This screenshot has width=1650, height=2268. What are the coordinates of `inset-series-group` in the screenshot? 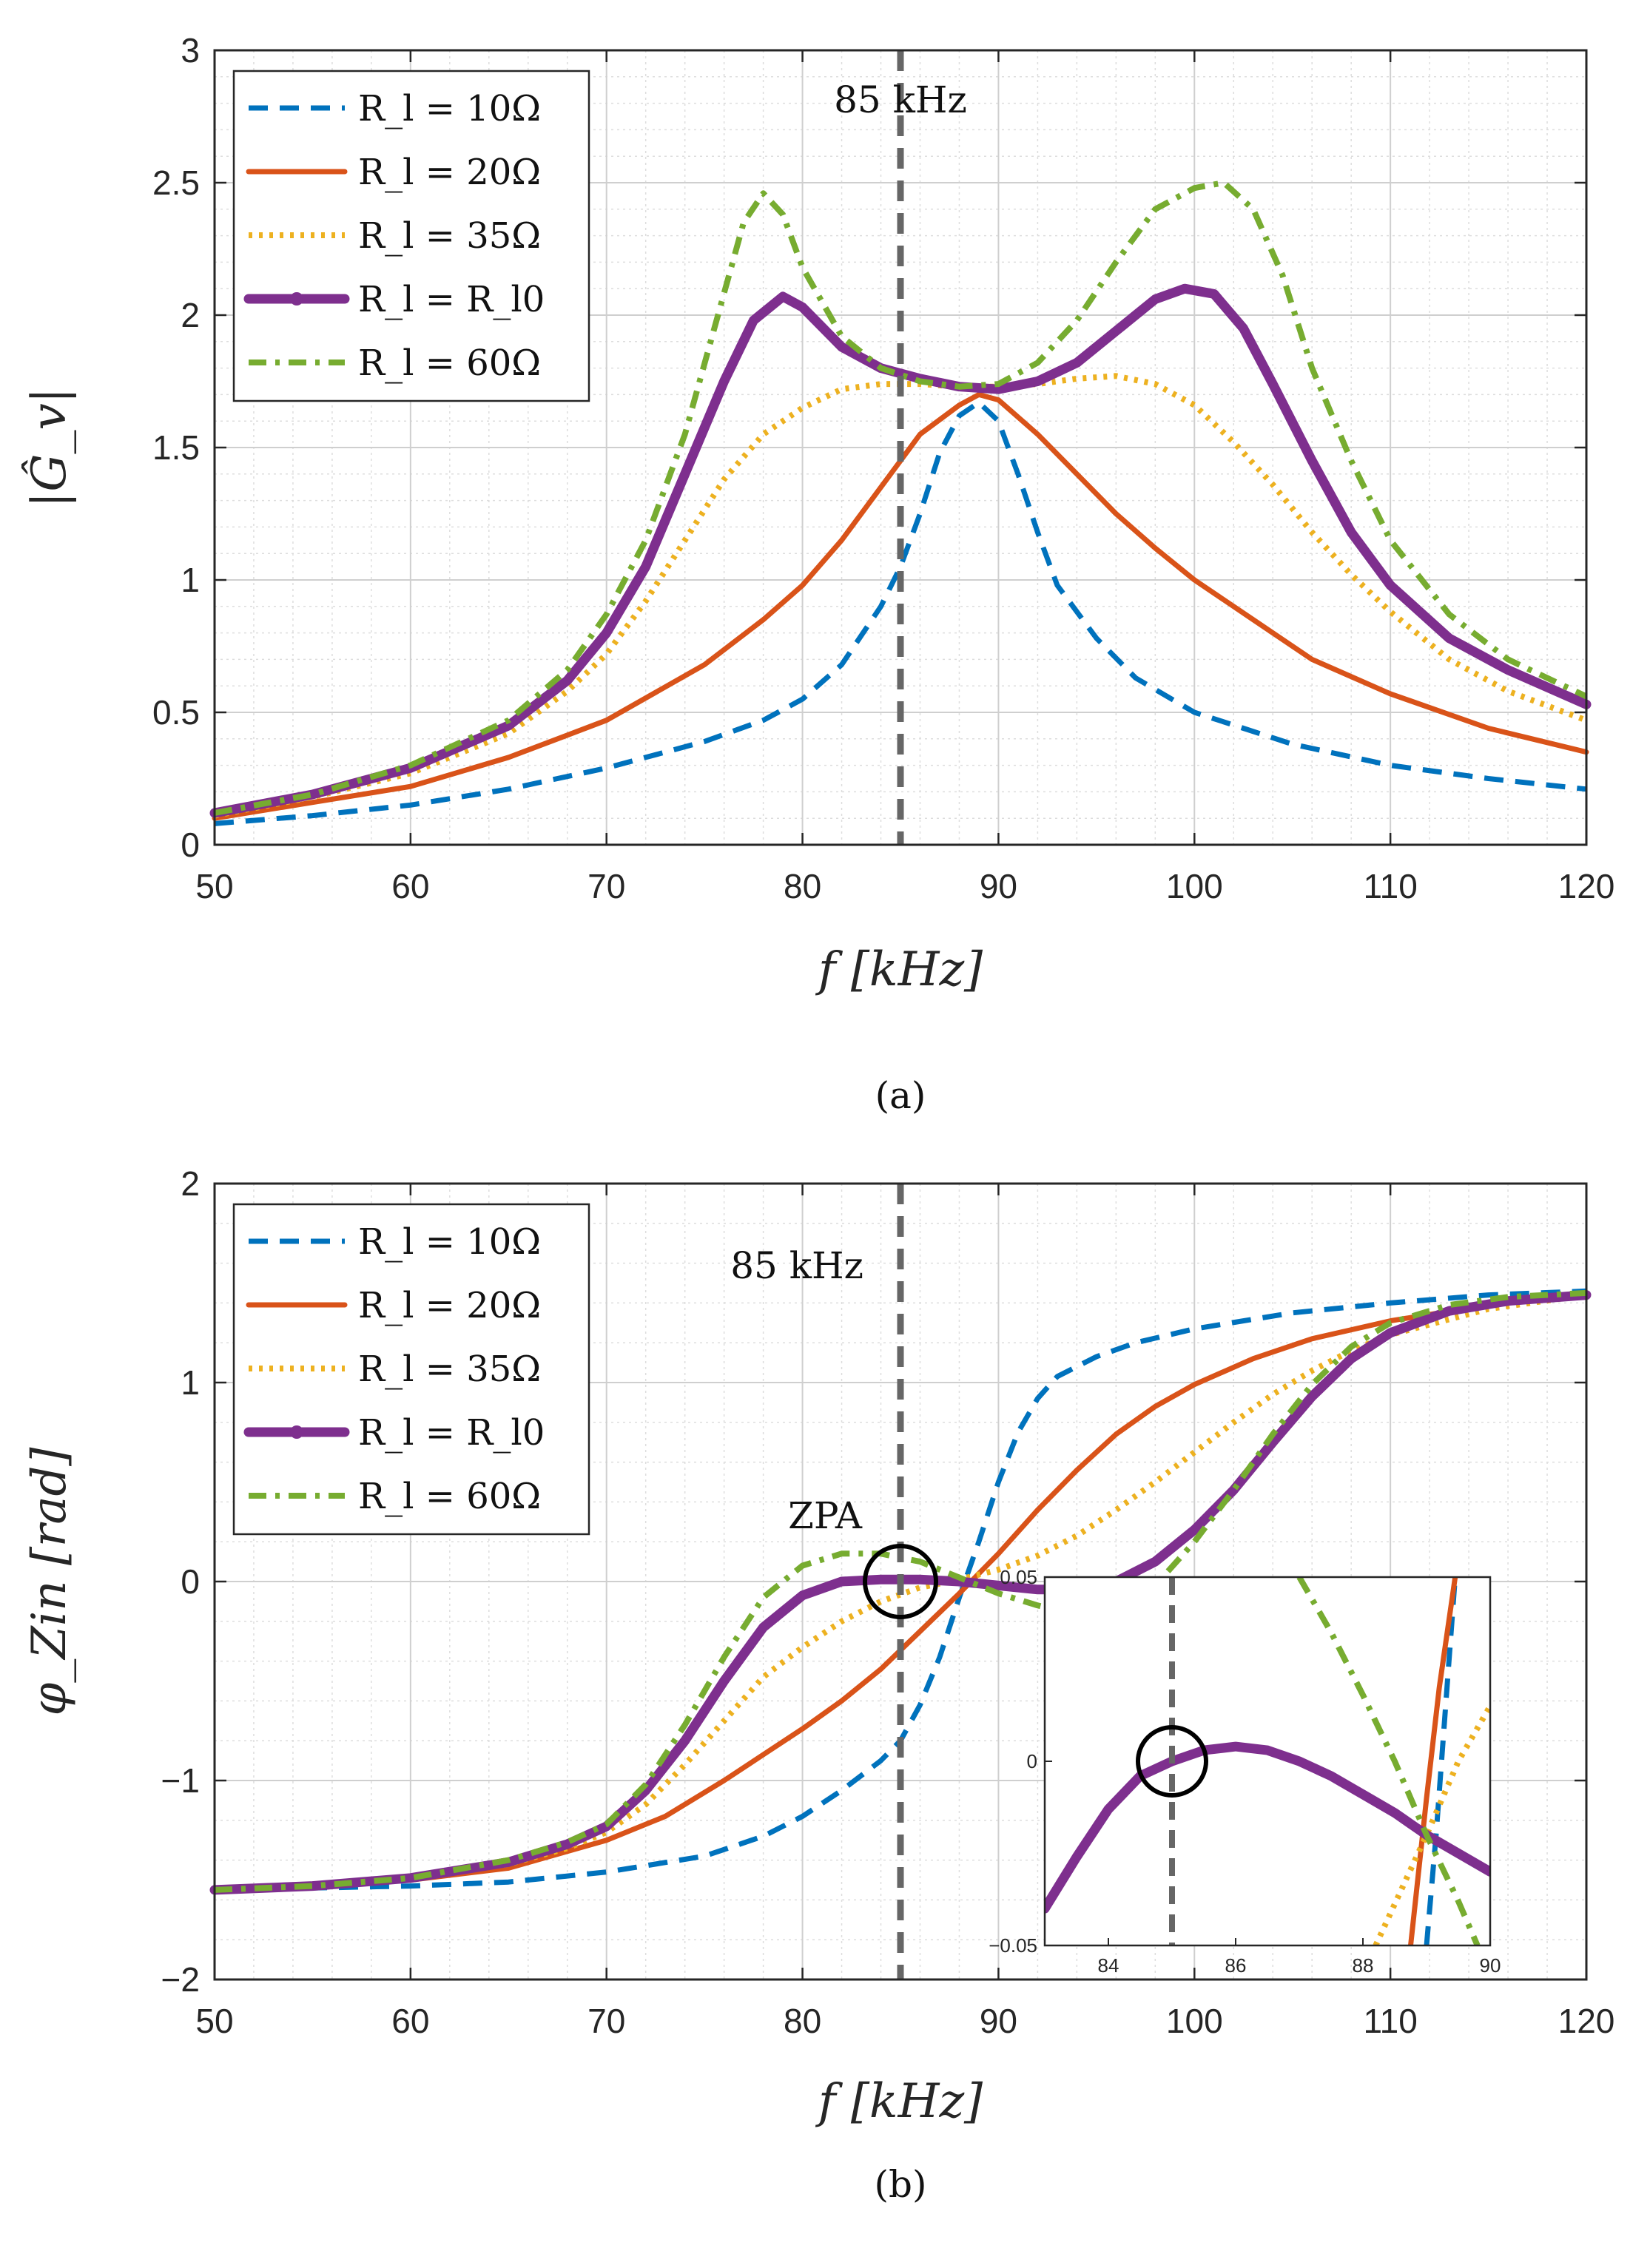 It's located at (1267, 1761).